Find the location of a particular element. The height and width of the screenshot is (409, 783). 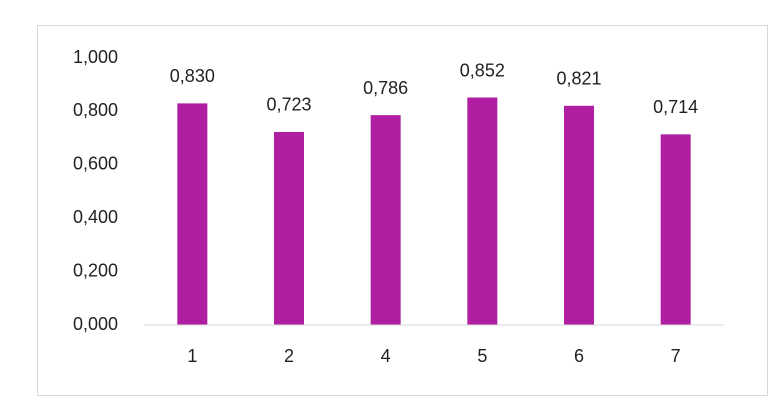

y-tick-label: 0,000 is located at coordinates (95, 324).